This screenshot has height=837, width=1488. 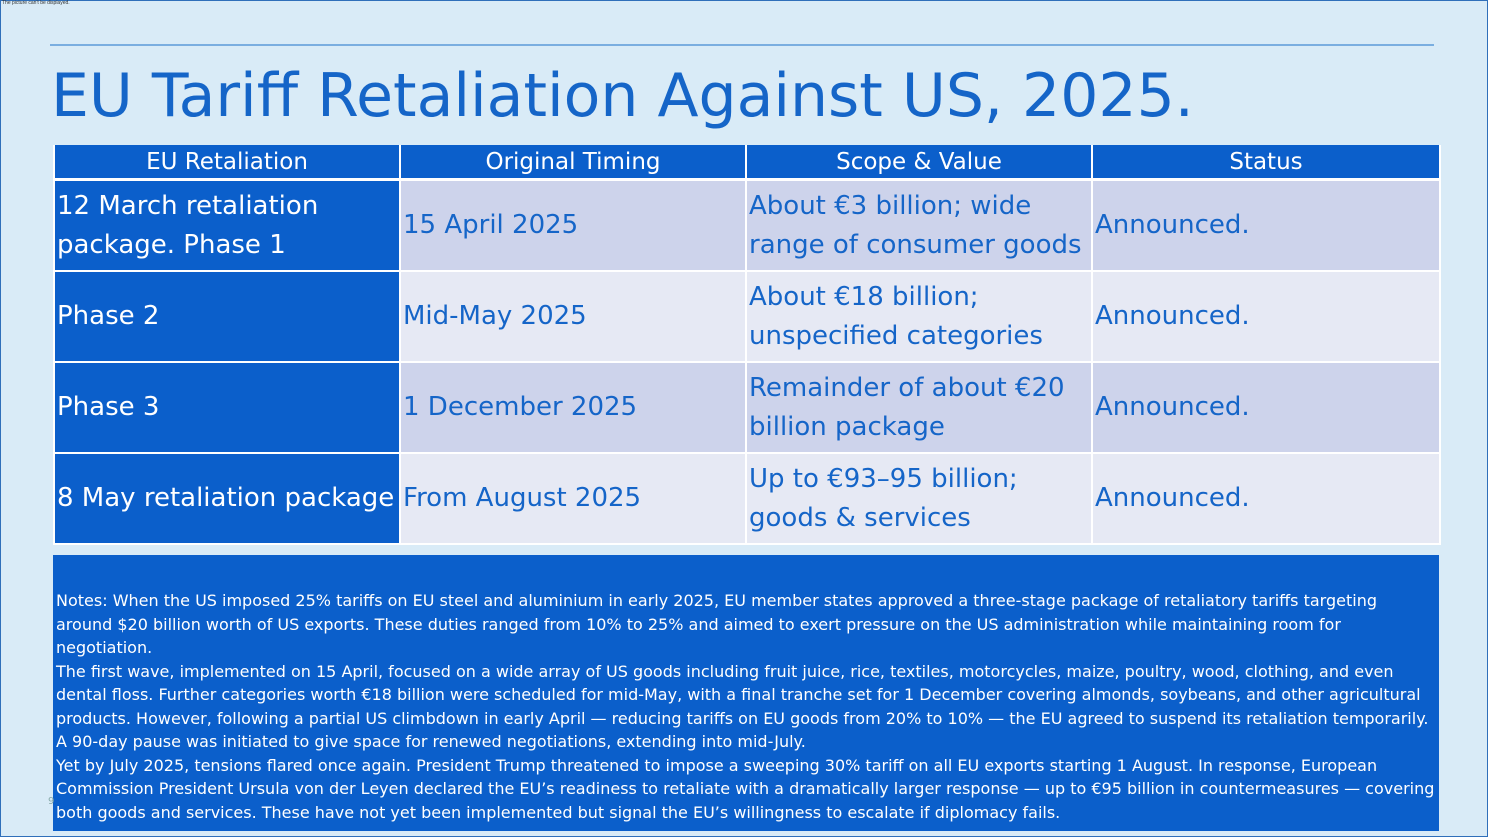 What do you see at coordinates (573, 498) in the screenshot?
I see `cell-timing: From August 2025` at bounding box center [573, 498].